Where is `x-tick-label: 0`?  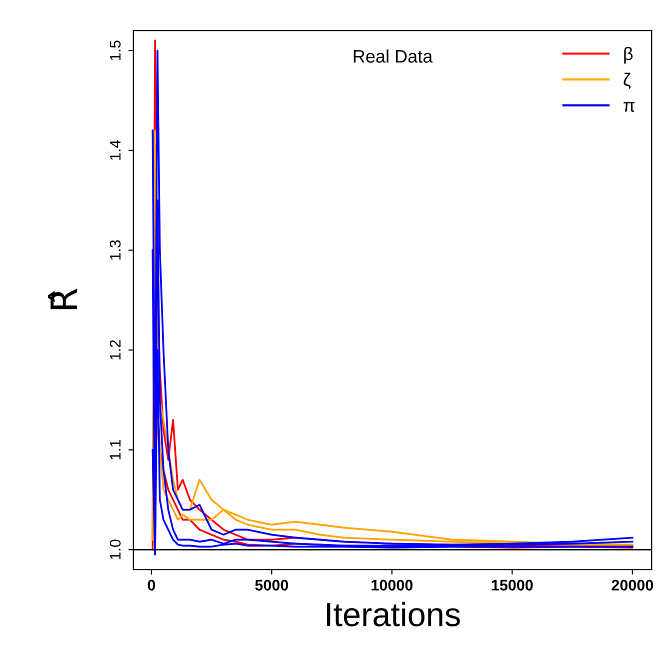 x-tick-label: 0 is located at coordinates (152, 585).